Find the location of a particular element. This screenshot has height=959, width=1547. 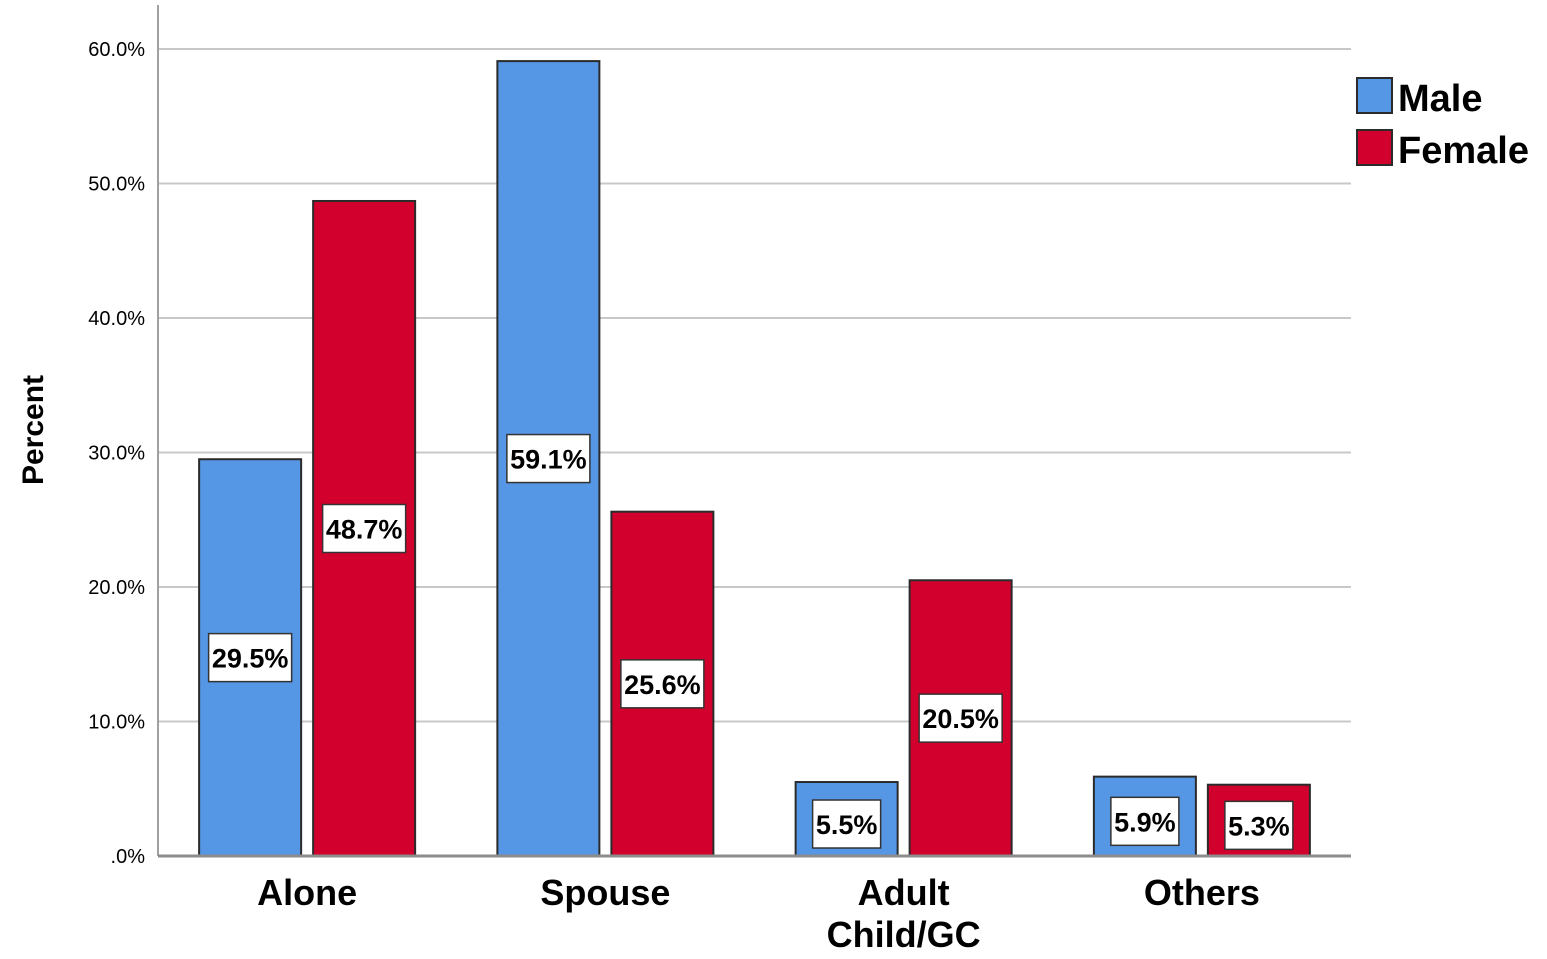

y-tick-label: 60.0% is located at coordinates (116, 50).